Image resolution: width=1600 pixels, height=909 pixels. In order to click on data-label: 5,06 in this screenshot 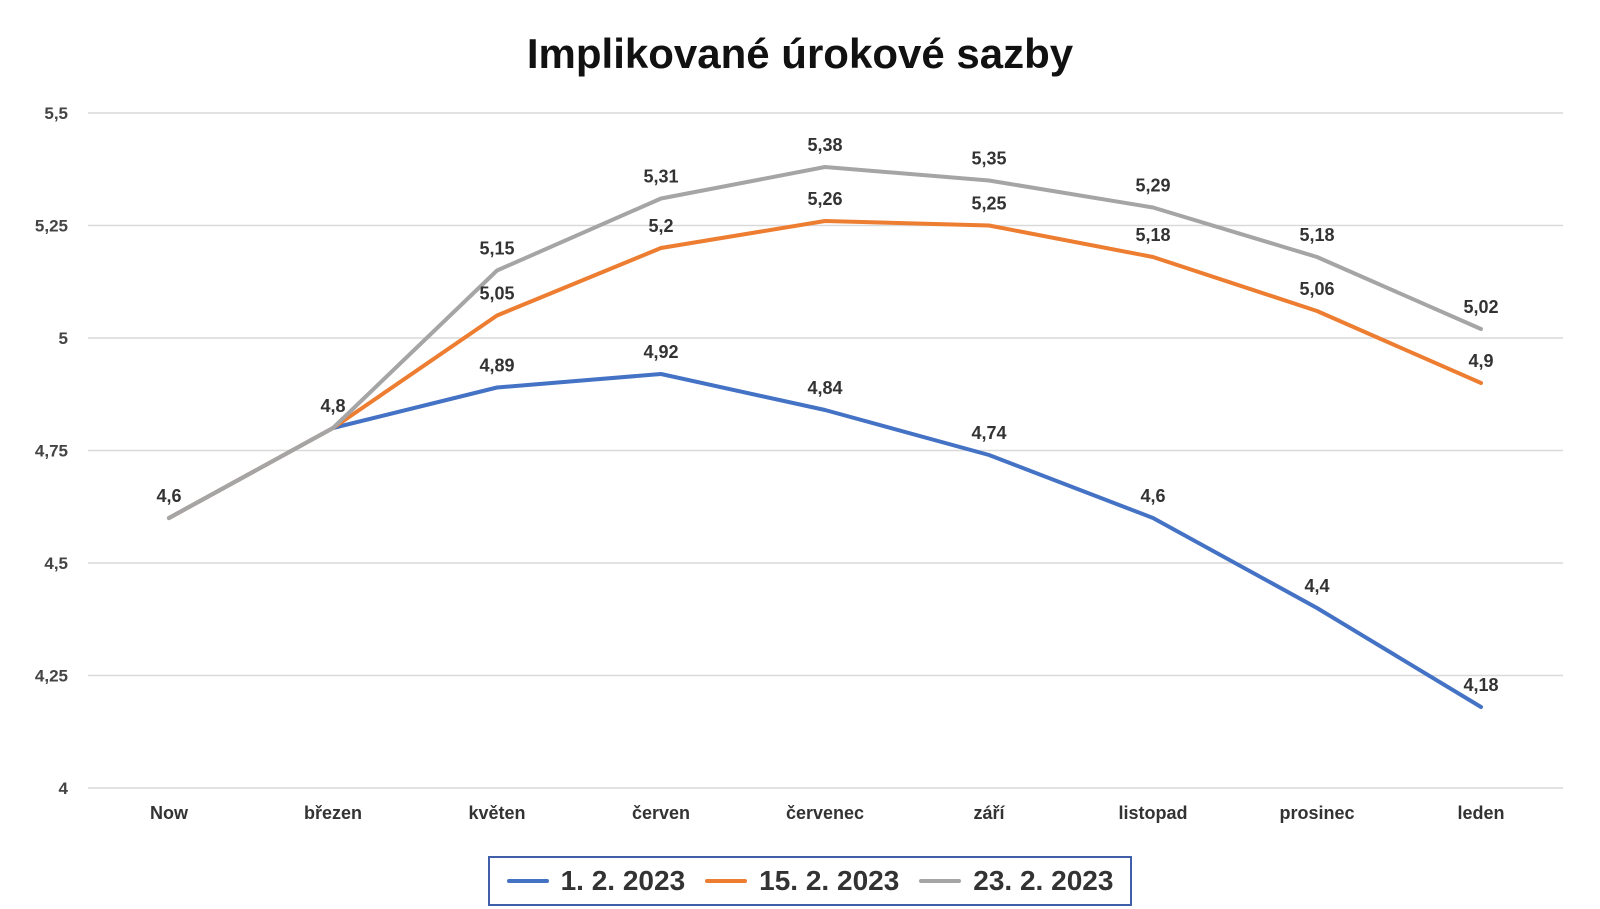, I will do `click(1316, 289)`.